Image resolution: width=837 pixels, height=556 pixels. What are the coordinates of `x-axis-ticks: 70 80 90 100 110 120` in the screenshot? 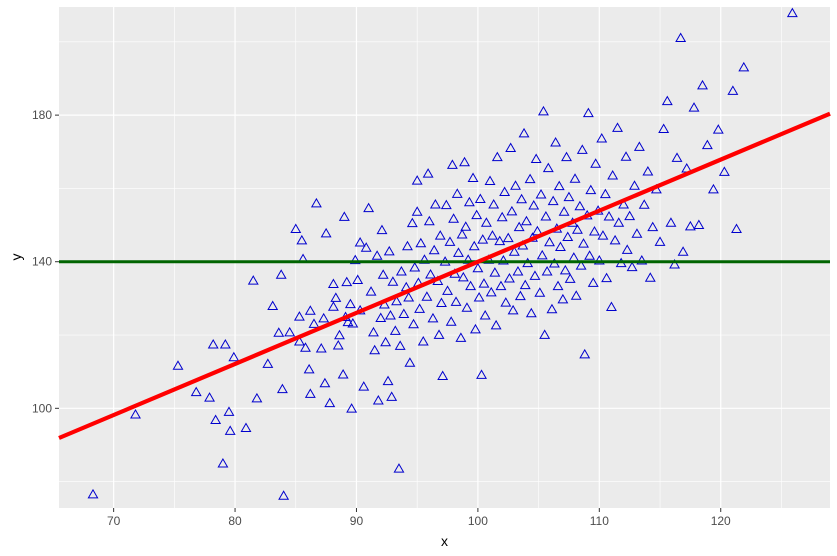 It's located at (419, 518).